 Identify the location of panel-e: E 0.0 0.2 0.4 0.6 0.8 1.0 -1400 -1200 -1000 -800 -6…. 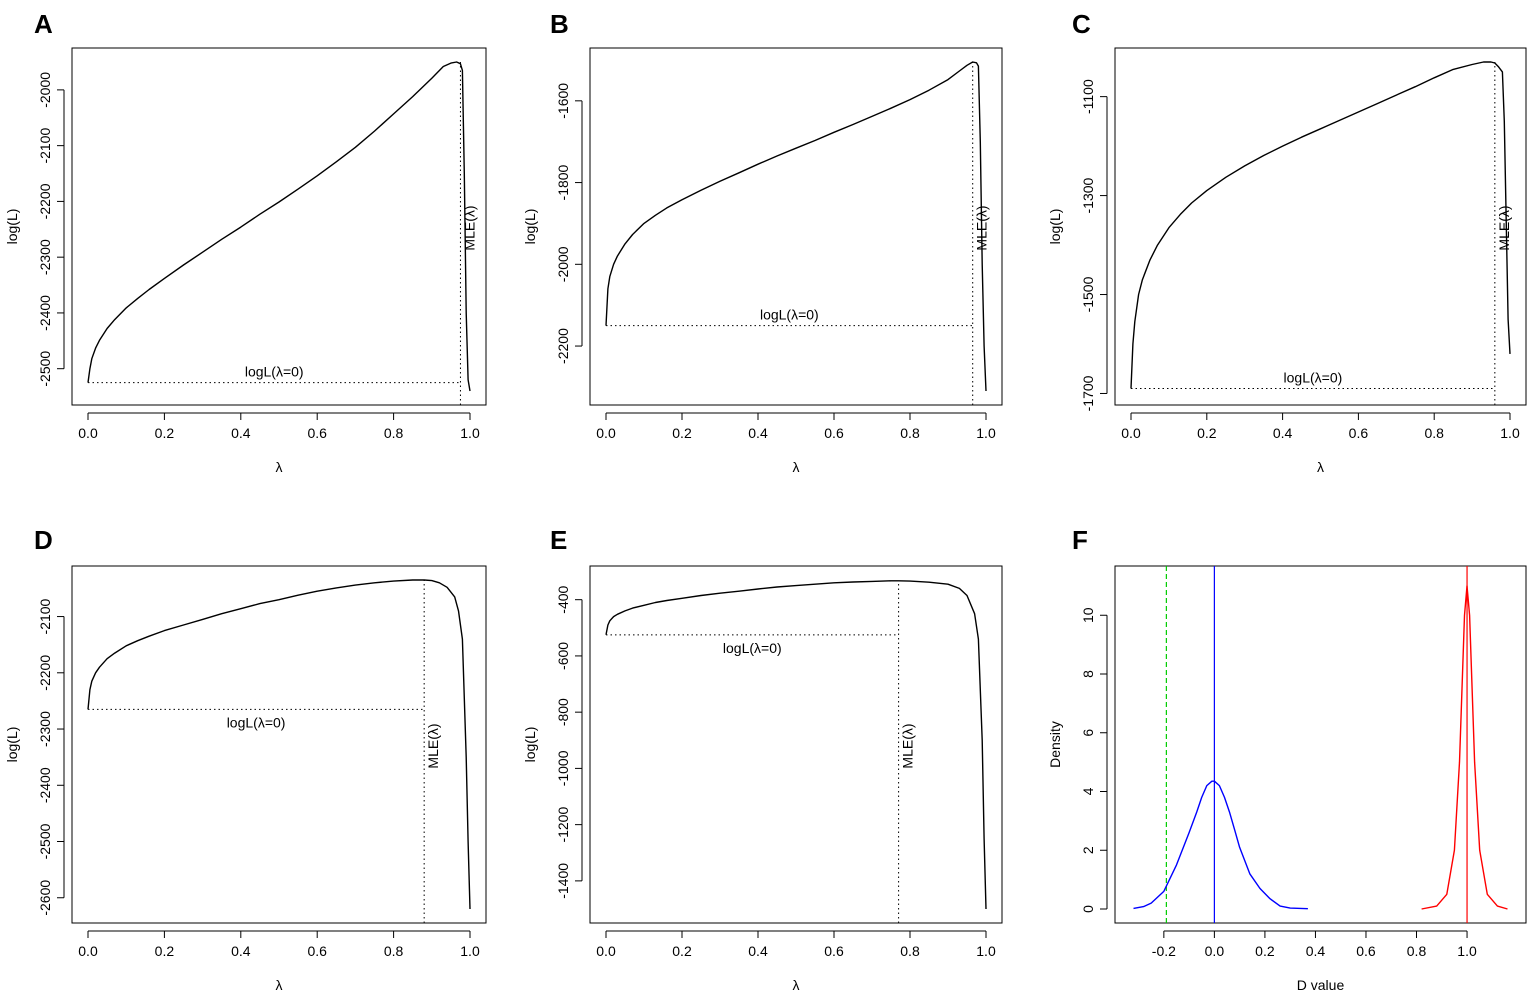
(762, 759).